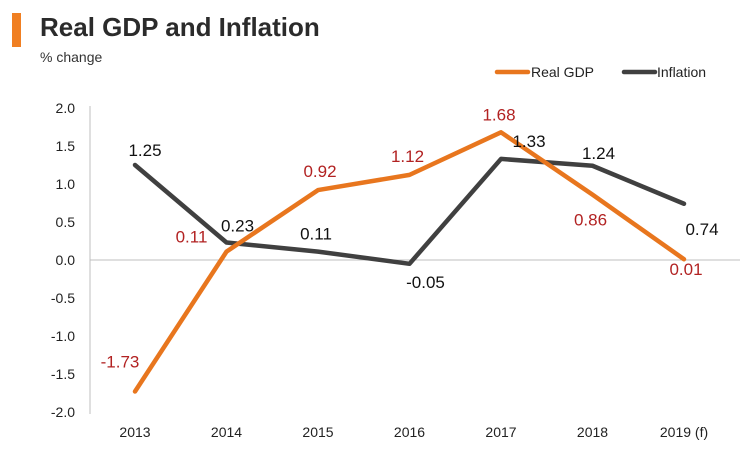 The image size is (750, 450). I want to click on gdp-data-label: 0.01, so click(685, 269).